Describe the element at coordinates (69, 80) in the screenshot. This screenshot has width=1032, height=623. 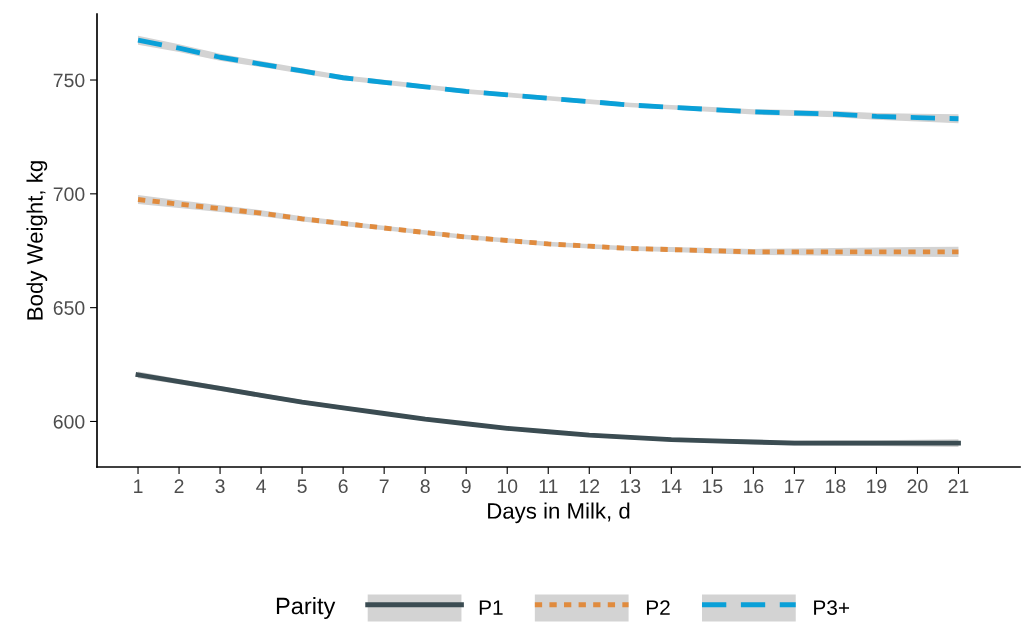
I see `y-tick-label: 750` at that location.